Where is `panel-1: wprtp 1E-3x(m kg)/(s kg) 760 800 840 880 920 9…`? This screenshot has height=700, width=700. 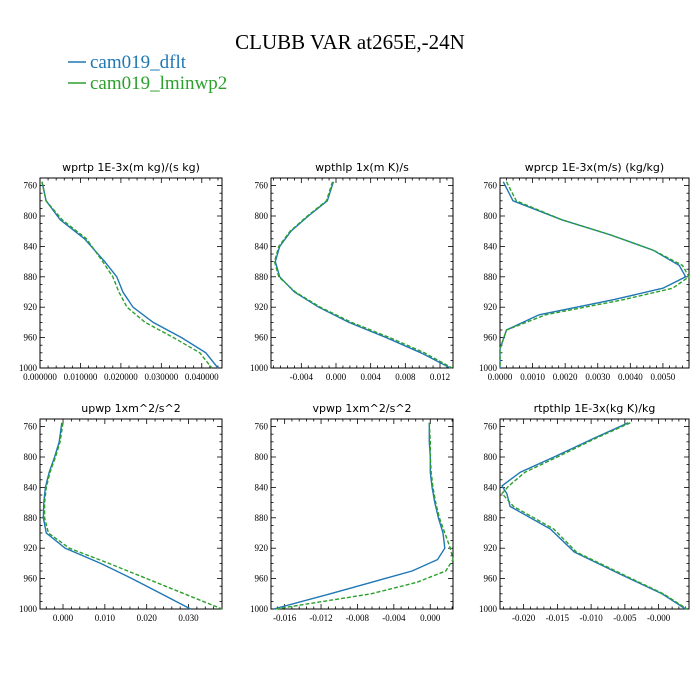 panel-1: wprtp 1E-3x(m kg)/(s kg) 760 800 840 880 920 9… is located at coordinates (121, 271).